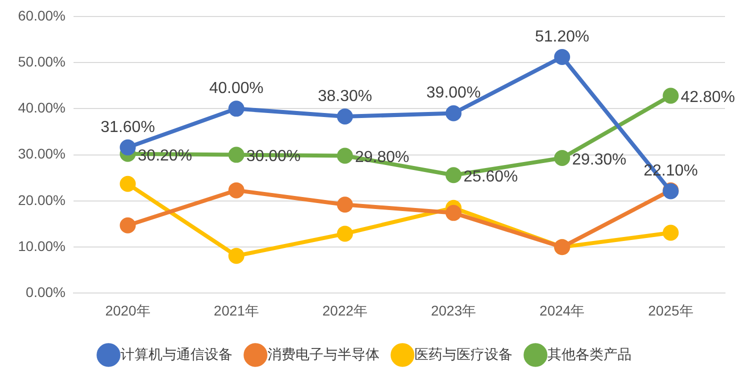 This screenshot has width=750, height=377. What do you see at coordinates (42, 246) in the screenshot?
I see `y-tick-label: 10.00%` at bounding box center [42, 246].